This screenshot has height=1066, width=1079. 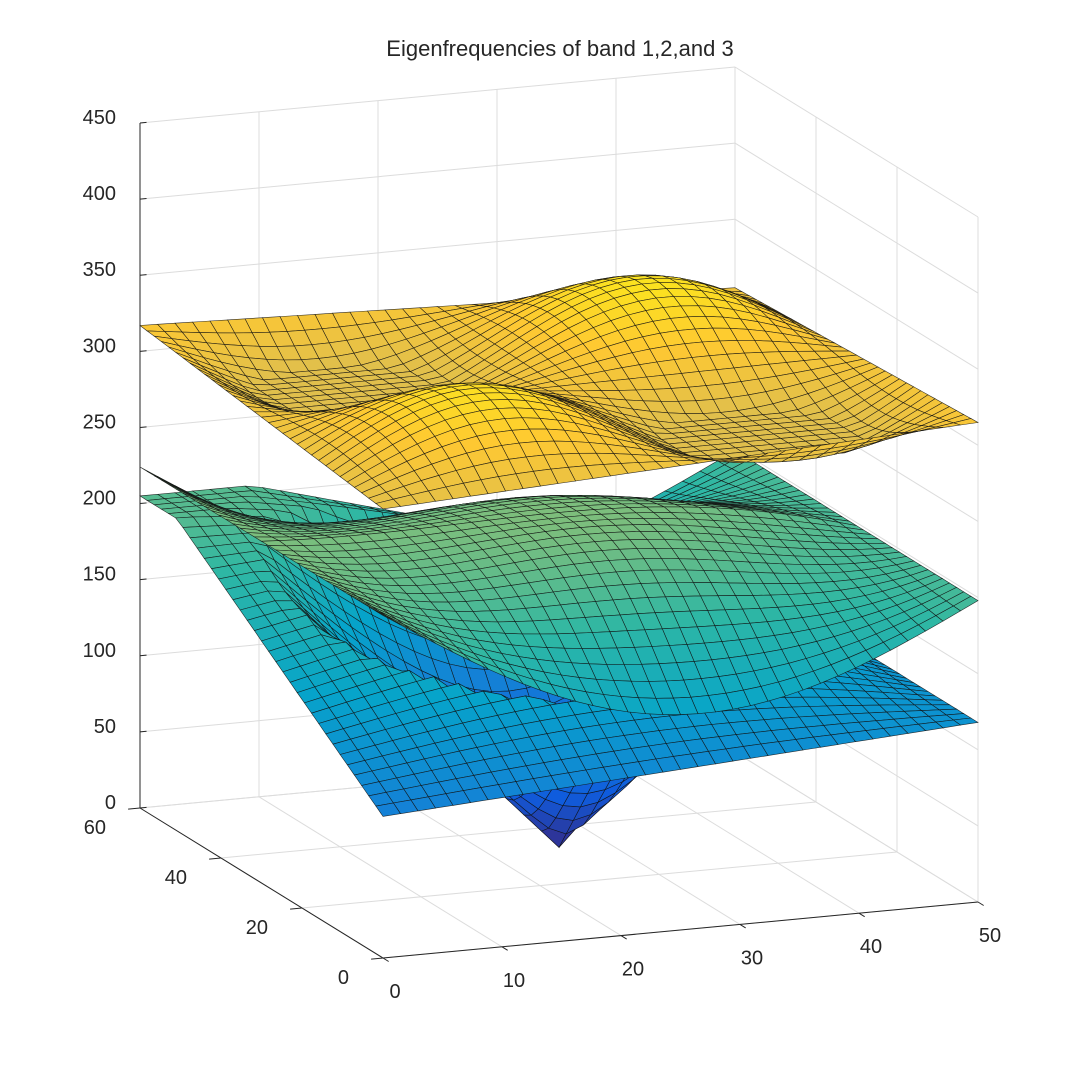 What do you see at coordinates (559, 48) in the screenshot?
I see `chart-title: Eigenfrequencies of band 1,2,and 3` at bounding box center [559, 48].